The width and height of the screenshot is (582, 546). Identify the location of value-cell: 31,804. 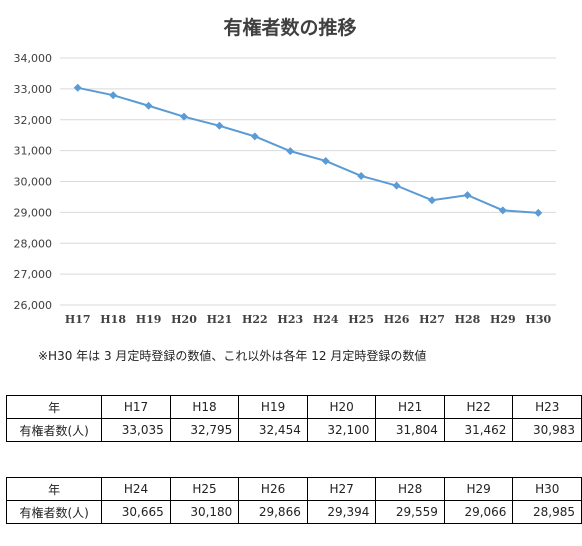
(410, 430).